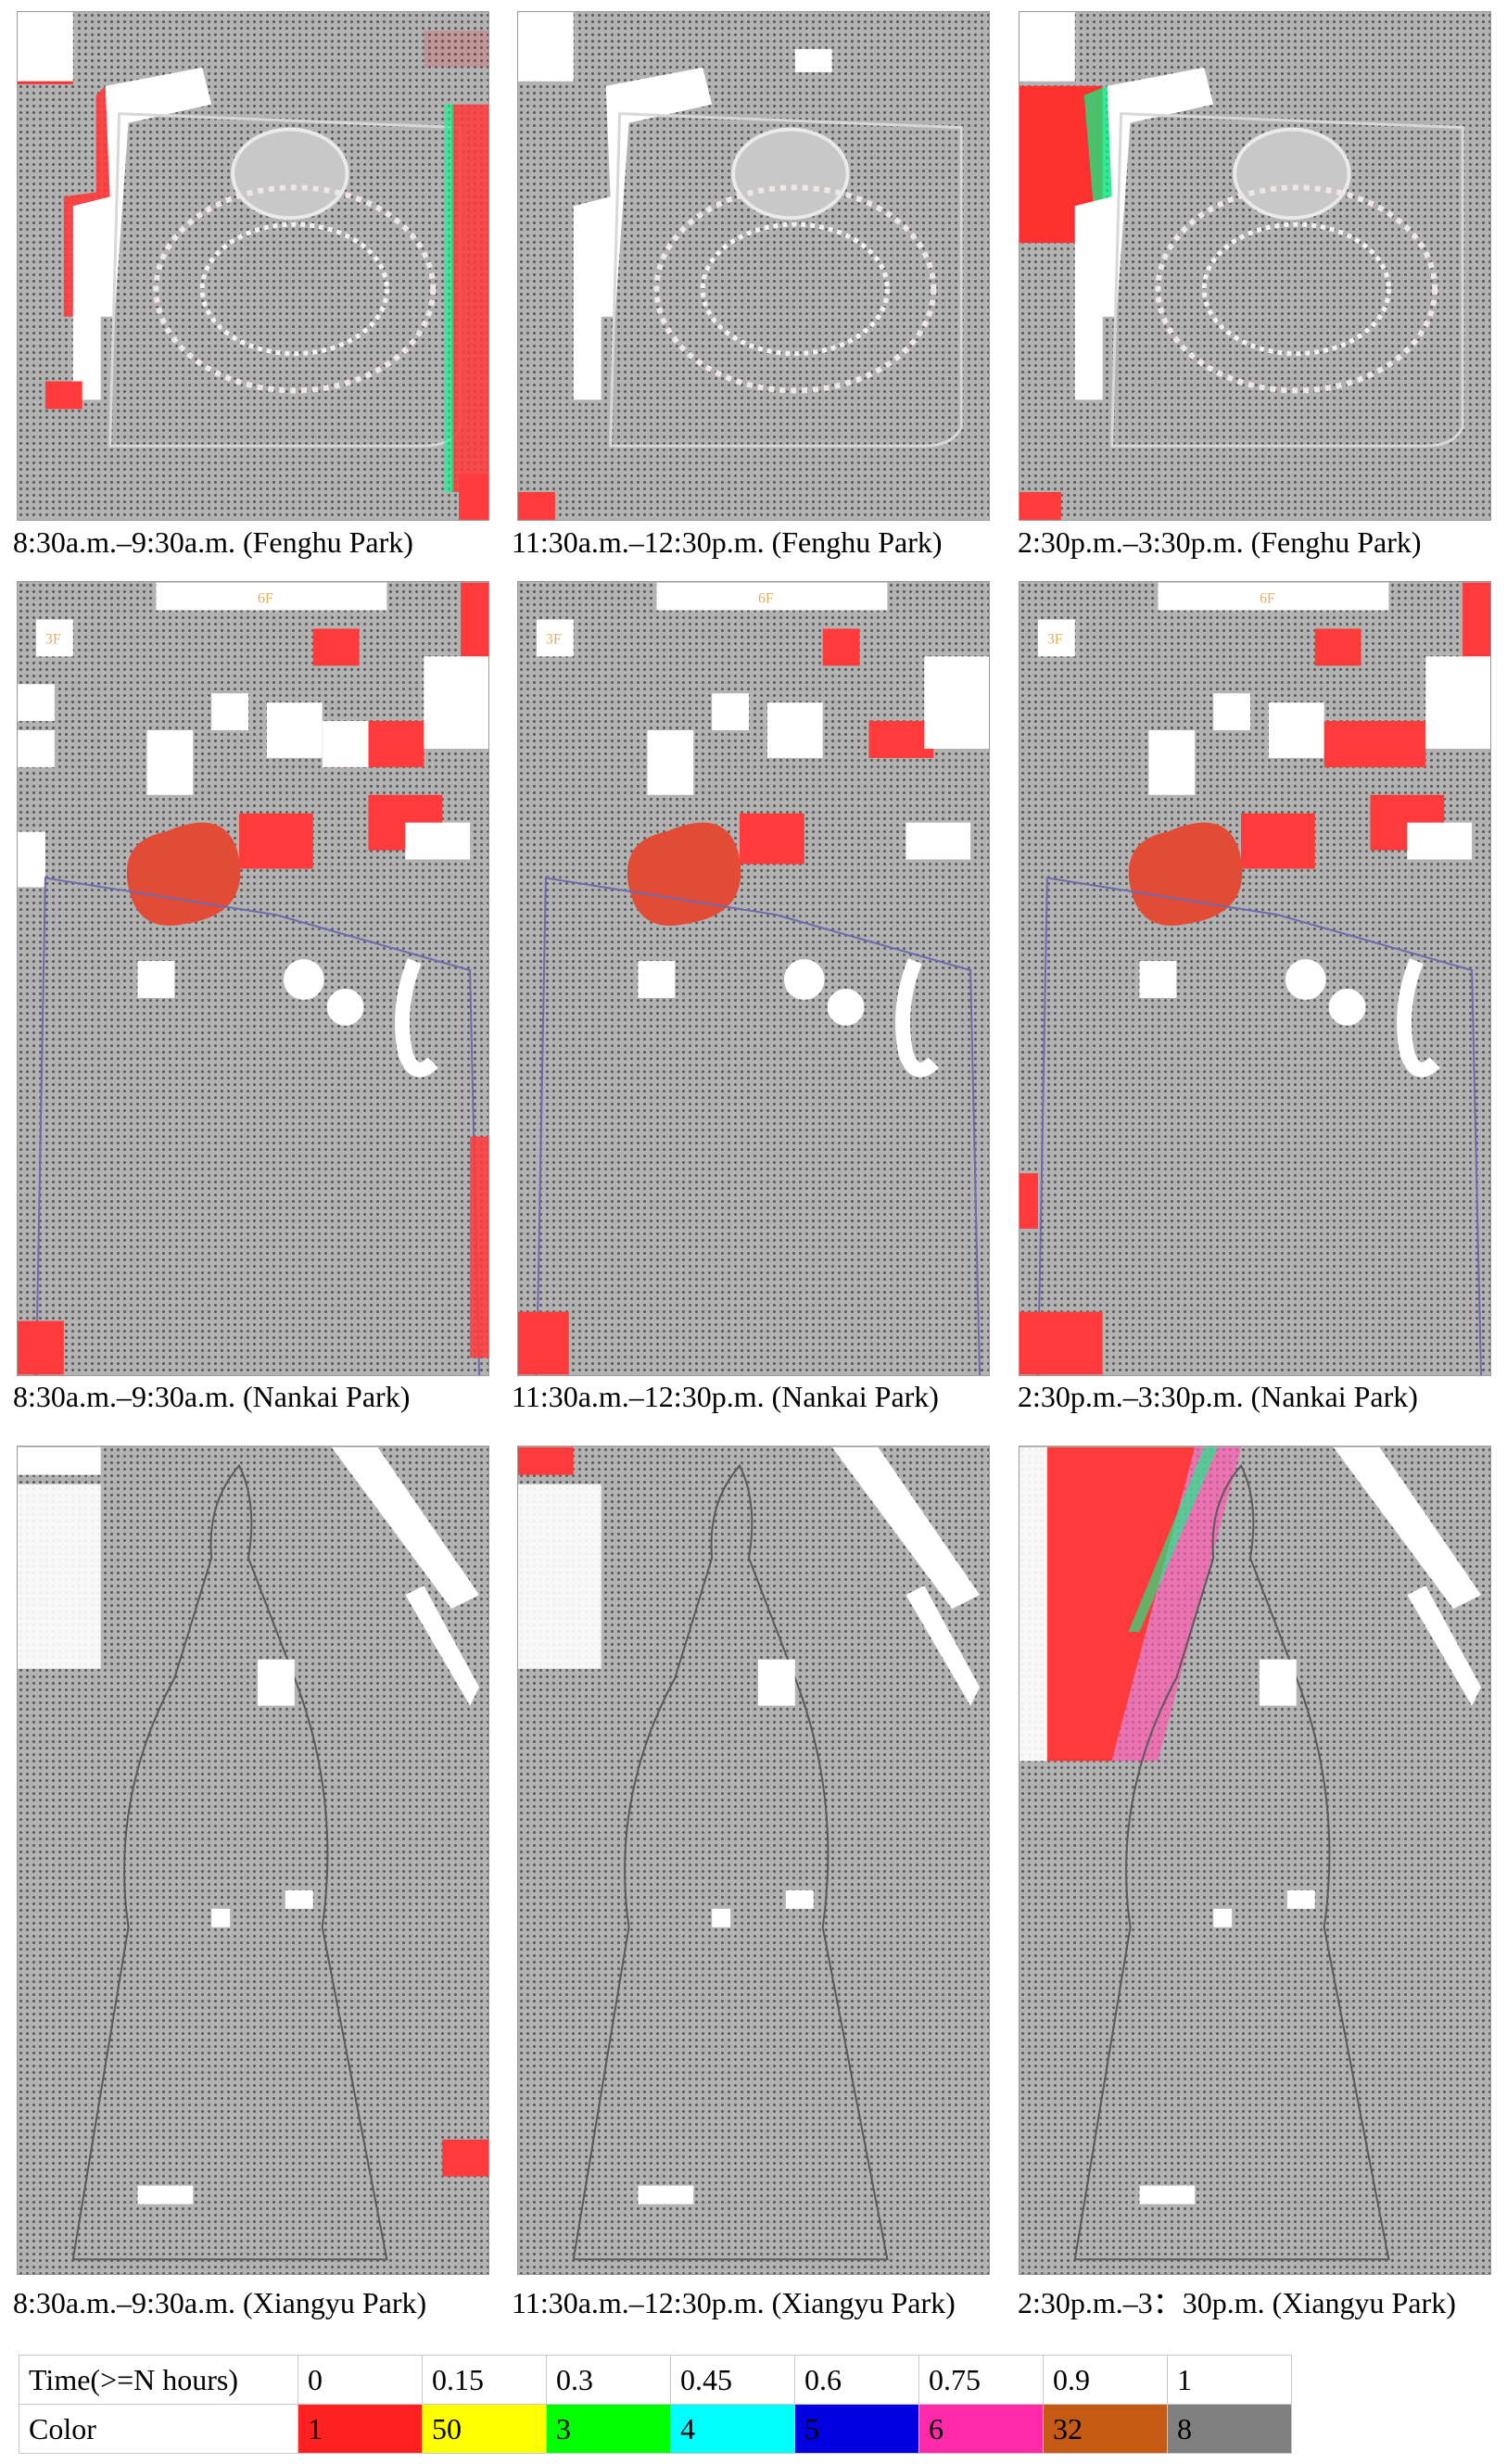  Describe the element at coordinates (732, 2429) in the screenshot. I see `legend-swatch-3: 4` at that location.